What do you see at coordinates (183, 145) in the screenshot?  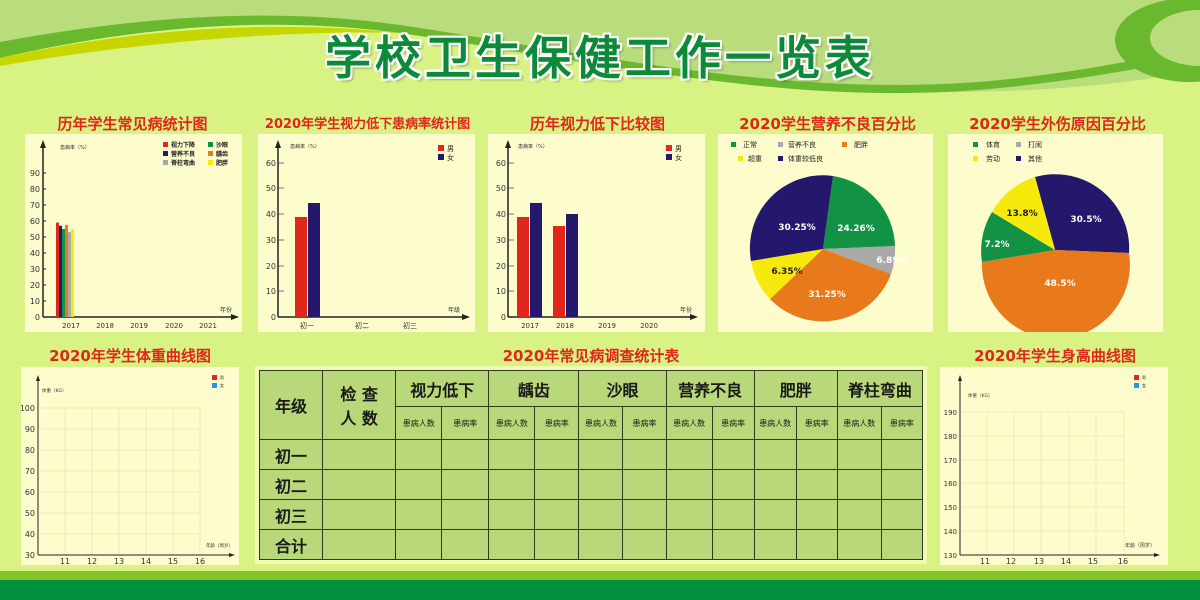 I see `svg-text: 视力下降` at bounding box center [183, 145].